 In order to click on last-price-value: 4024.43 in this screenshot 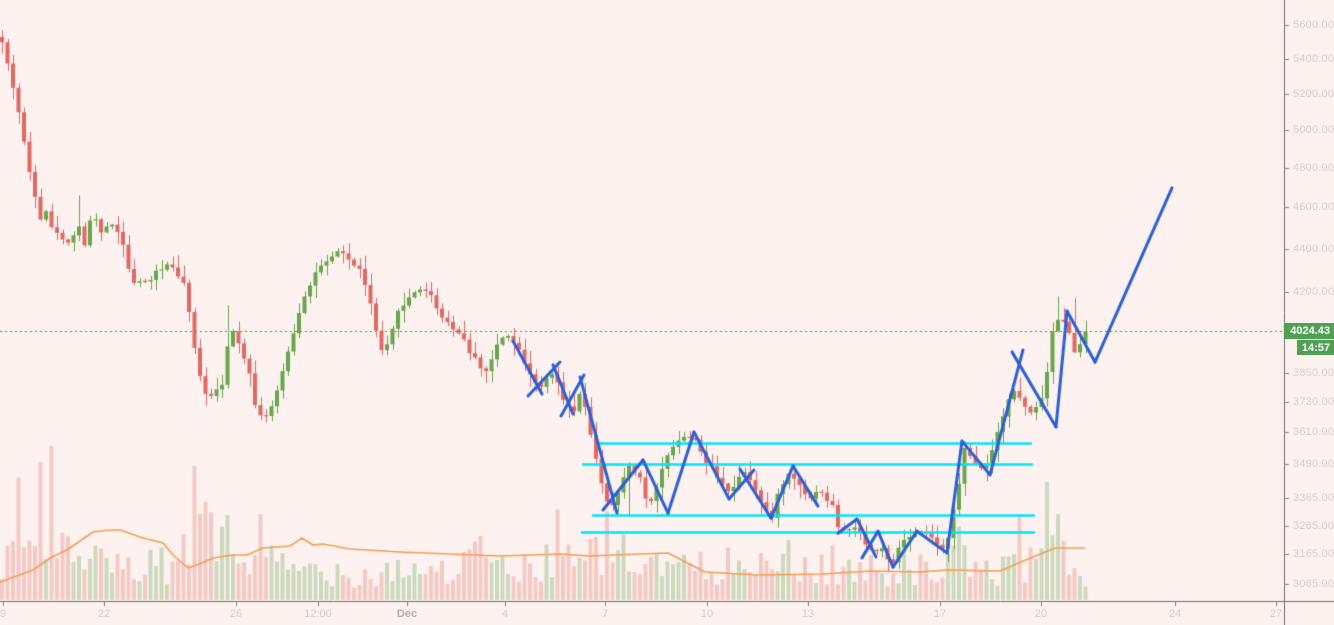, I will do `click(1310, 331)`.